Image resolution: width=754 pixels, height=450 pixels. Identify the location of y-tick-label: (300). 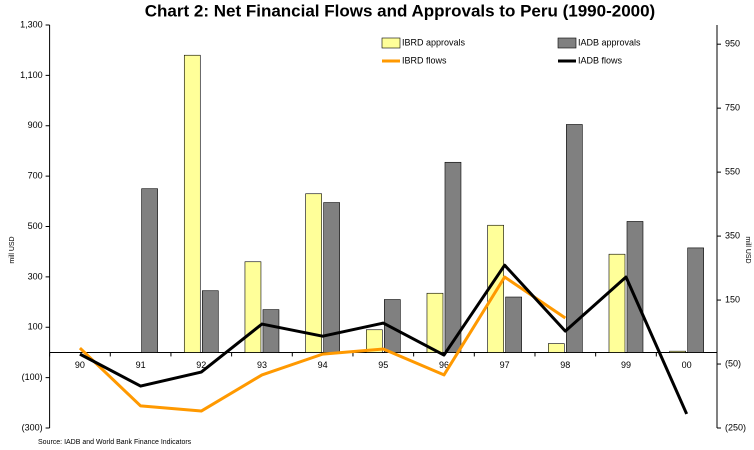
(32, 427).